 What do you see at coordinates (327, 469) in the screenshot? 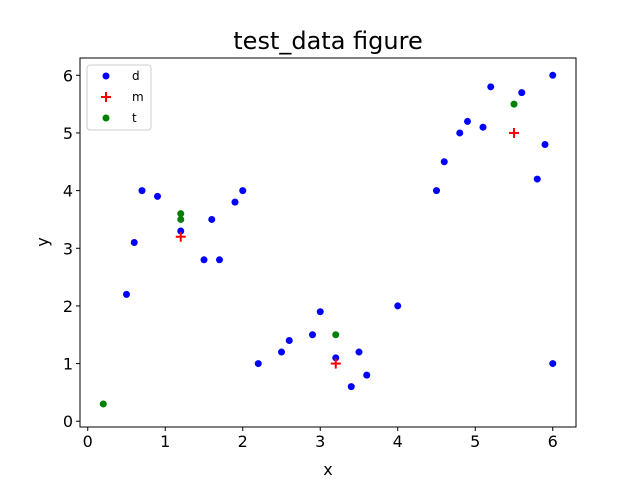
I see `x-axis-label: x` at bounding box center [327, 469].